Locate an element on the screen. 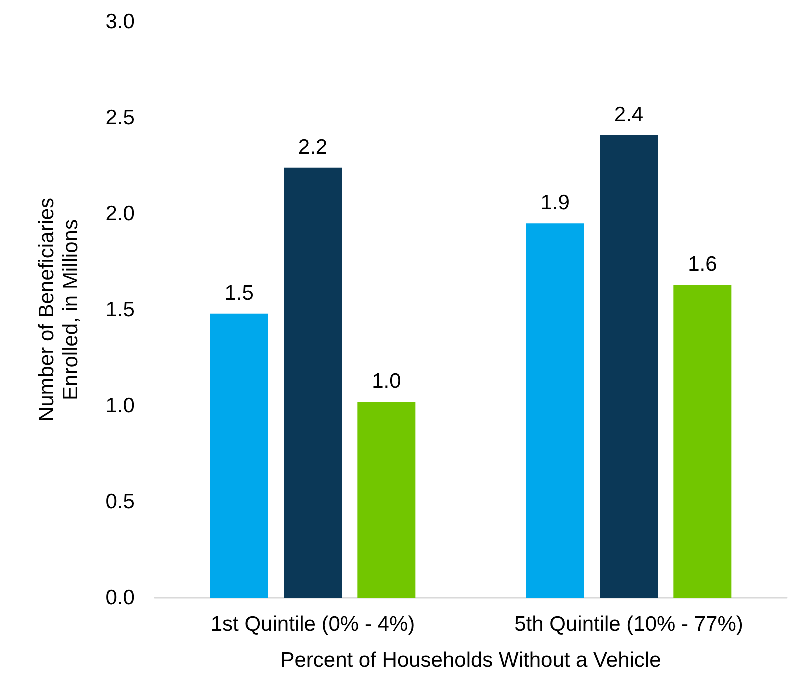  data-label: 1.0 is located at coordinates (387, 382).